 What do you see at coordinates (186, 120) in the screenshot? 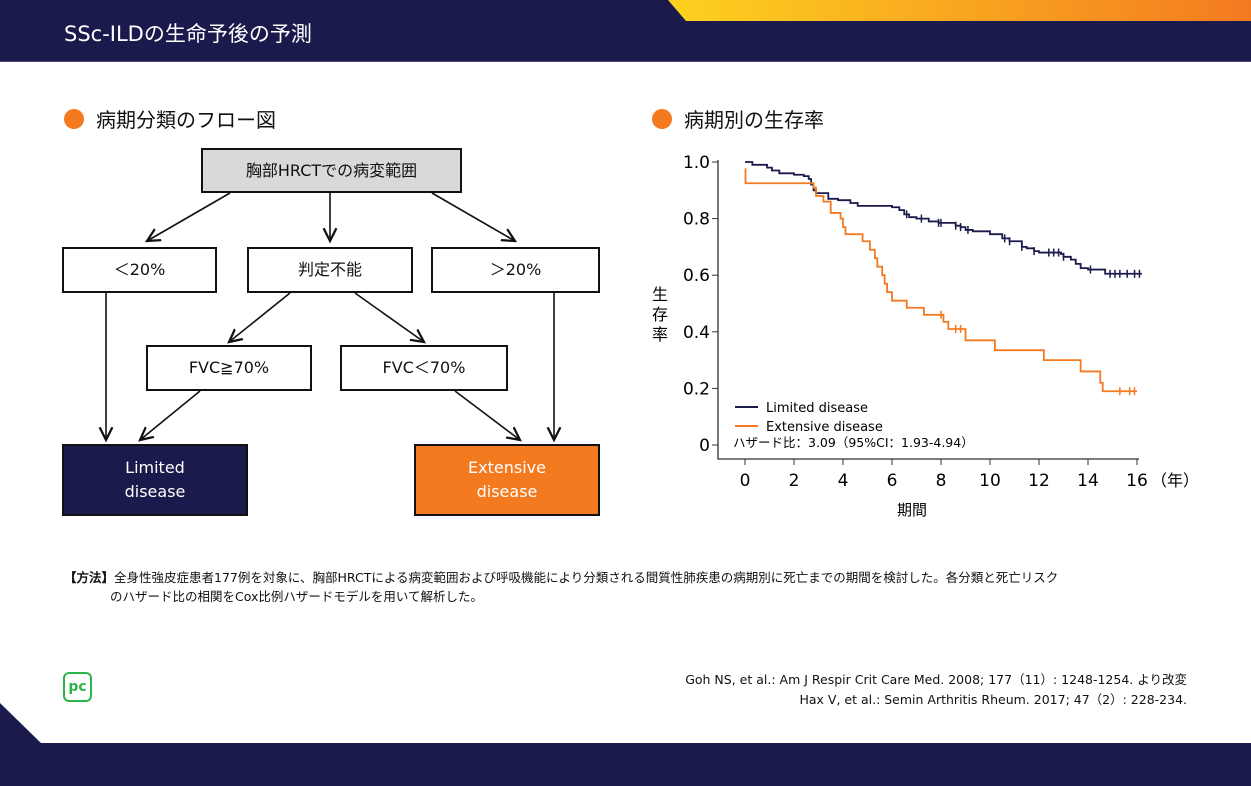
I see `flow-heading-text: 病期分類のフロー図` at bounding box center [186, 120].